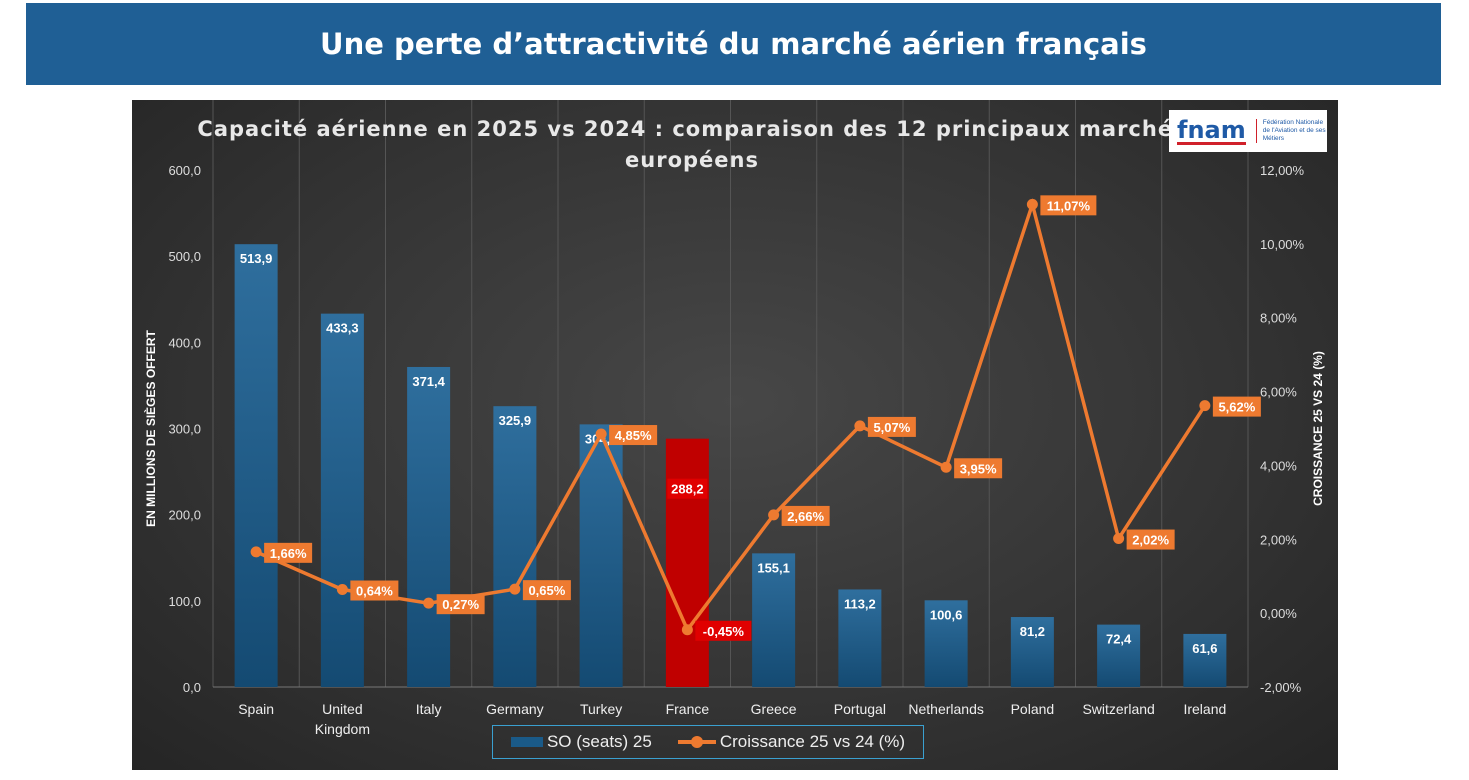  I want to click on bar-value-label: 155,1, so click(773, 567).